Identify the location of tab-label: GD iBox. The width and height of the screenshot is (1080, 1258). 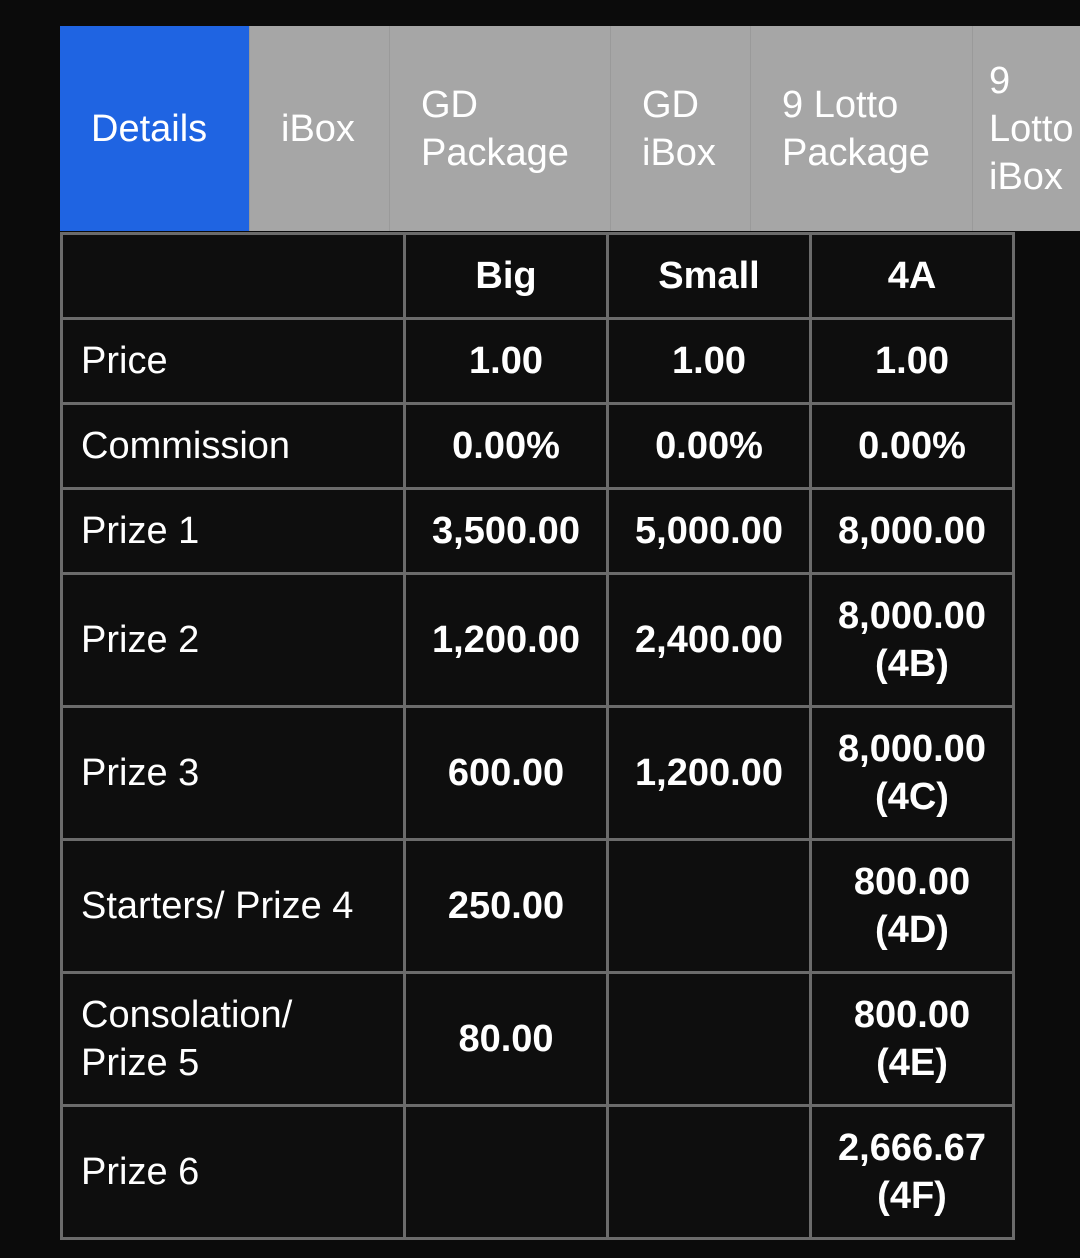
(679, 128).